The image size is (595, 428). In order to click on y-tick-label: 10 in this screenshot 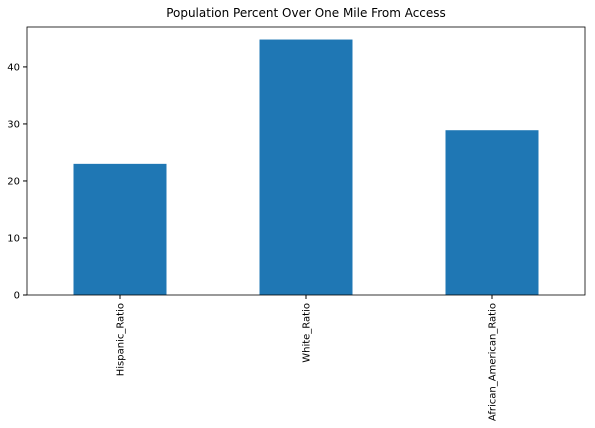, I will do `click(13, 238)`.